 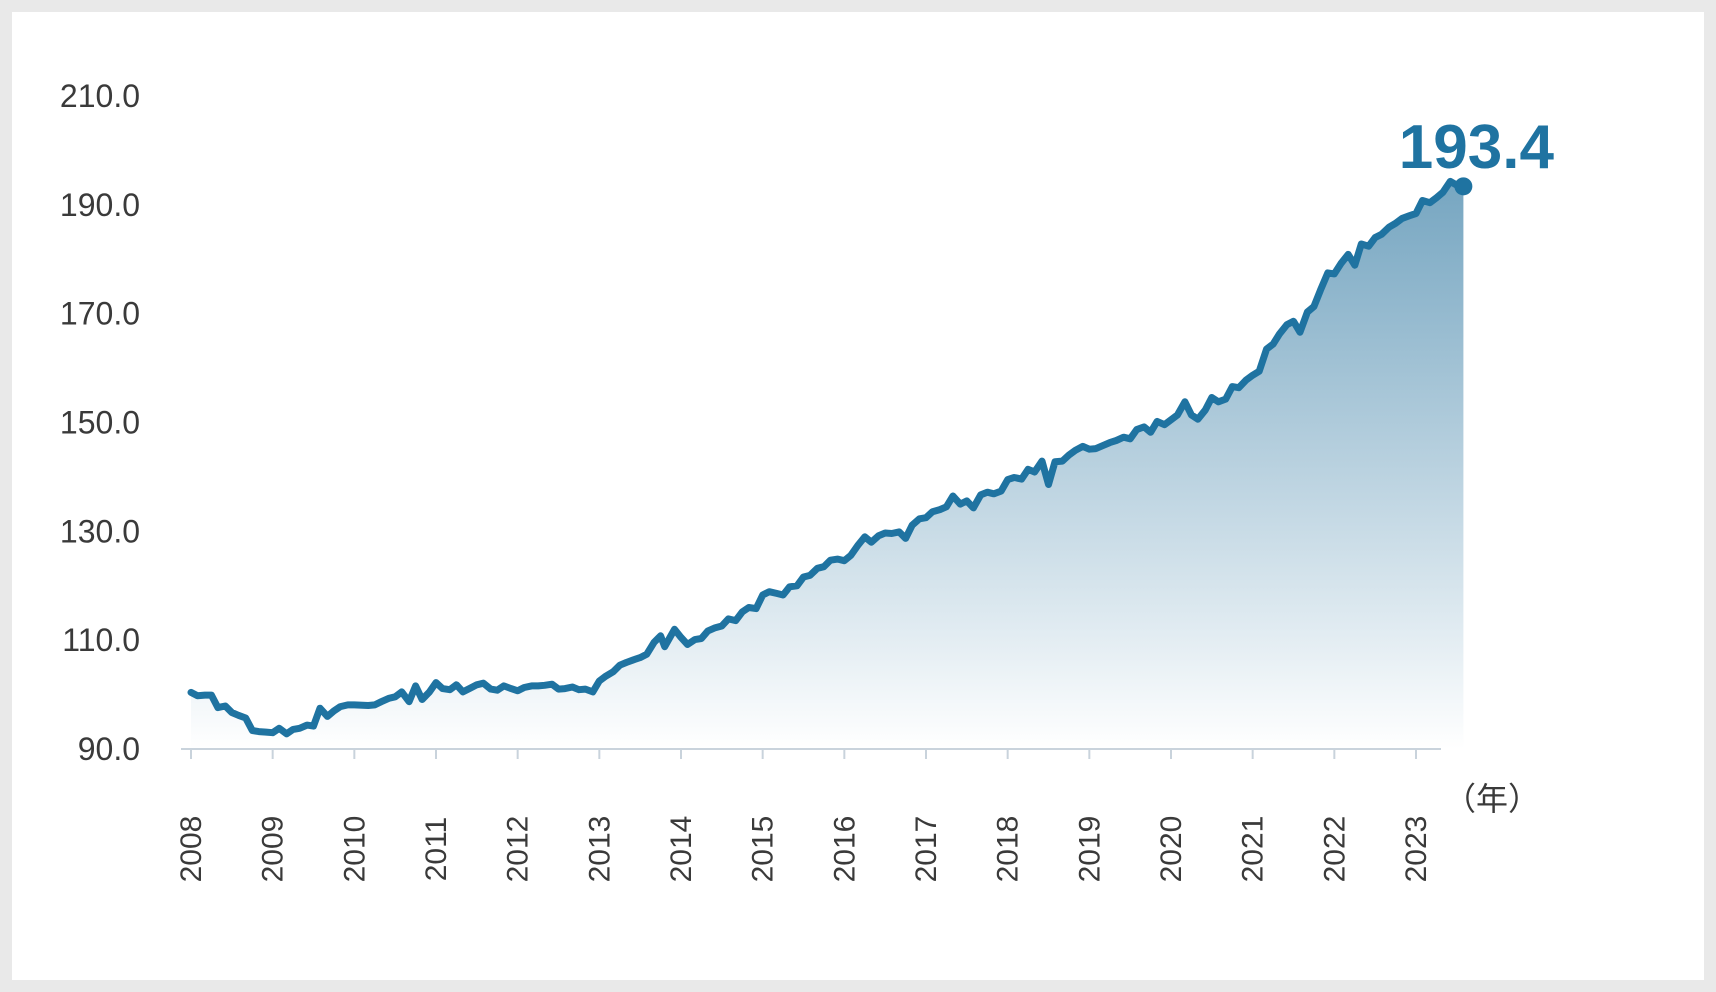 I want to click on x-tick-label: 2023, so click(x=1416, y=849).